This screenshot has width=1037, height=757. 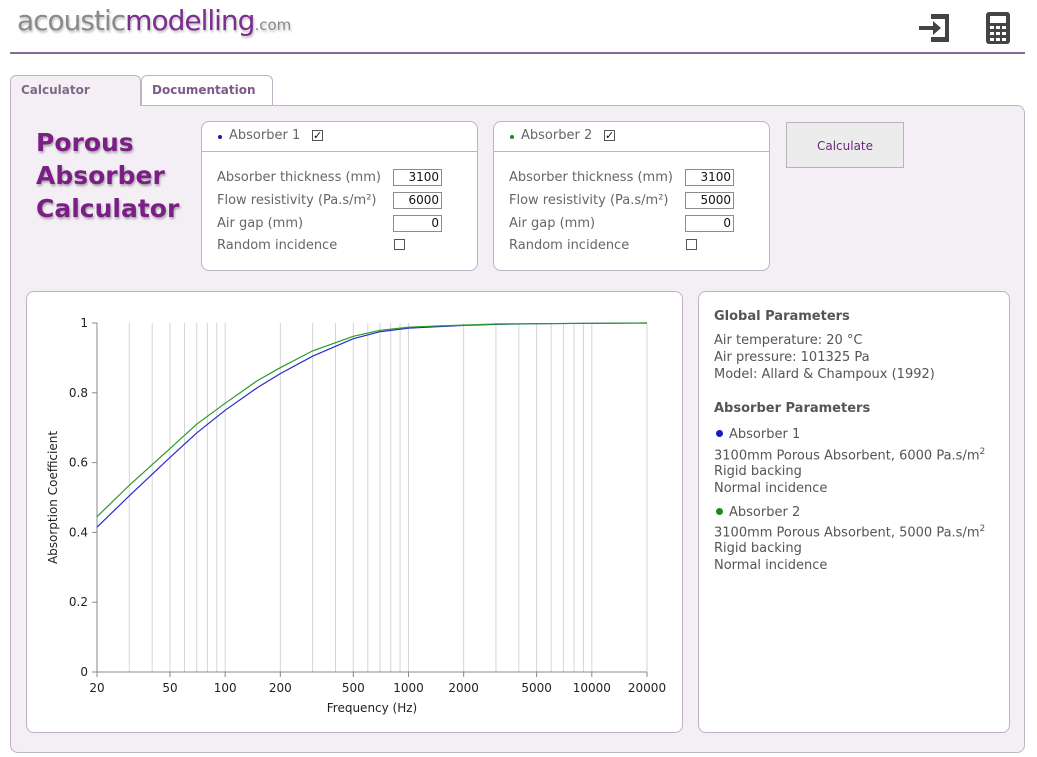 I want to click on absorber-2-dot-icon, so click(x=512, y=137).